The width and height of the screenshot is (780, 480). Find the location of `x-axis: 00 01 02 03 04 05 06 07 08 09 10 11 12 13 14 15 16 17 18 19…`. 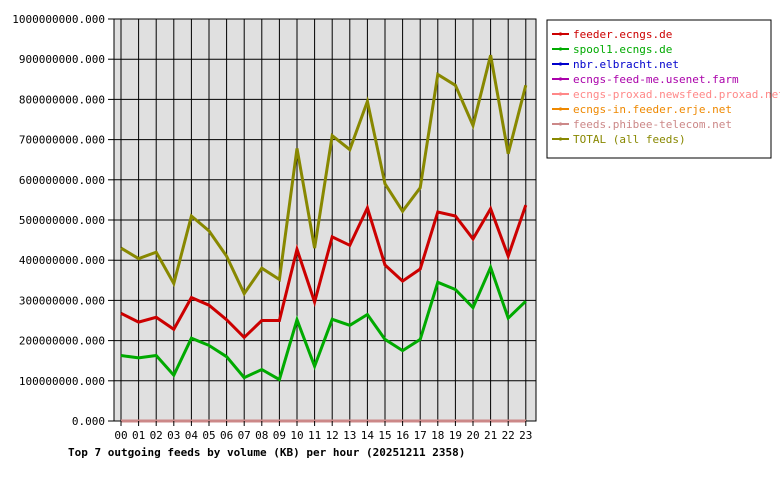

x-axis: 00 01 02 03 04 05 06 07 08 09 10 11 12 13 14 15 16 17 18 19… is located at coordinates (323, 431).